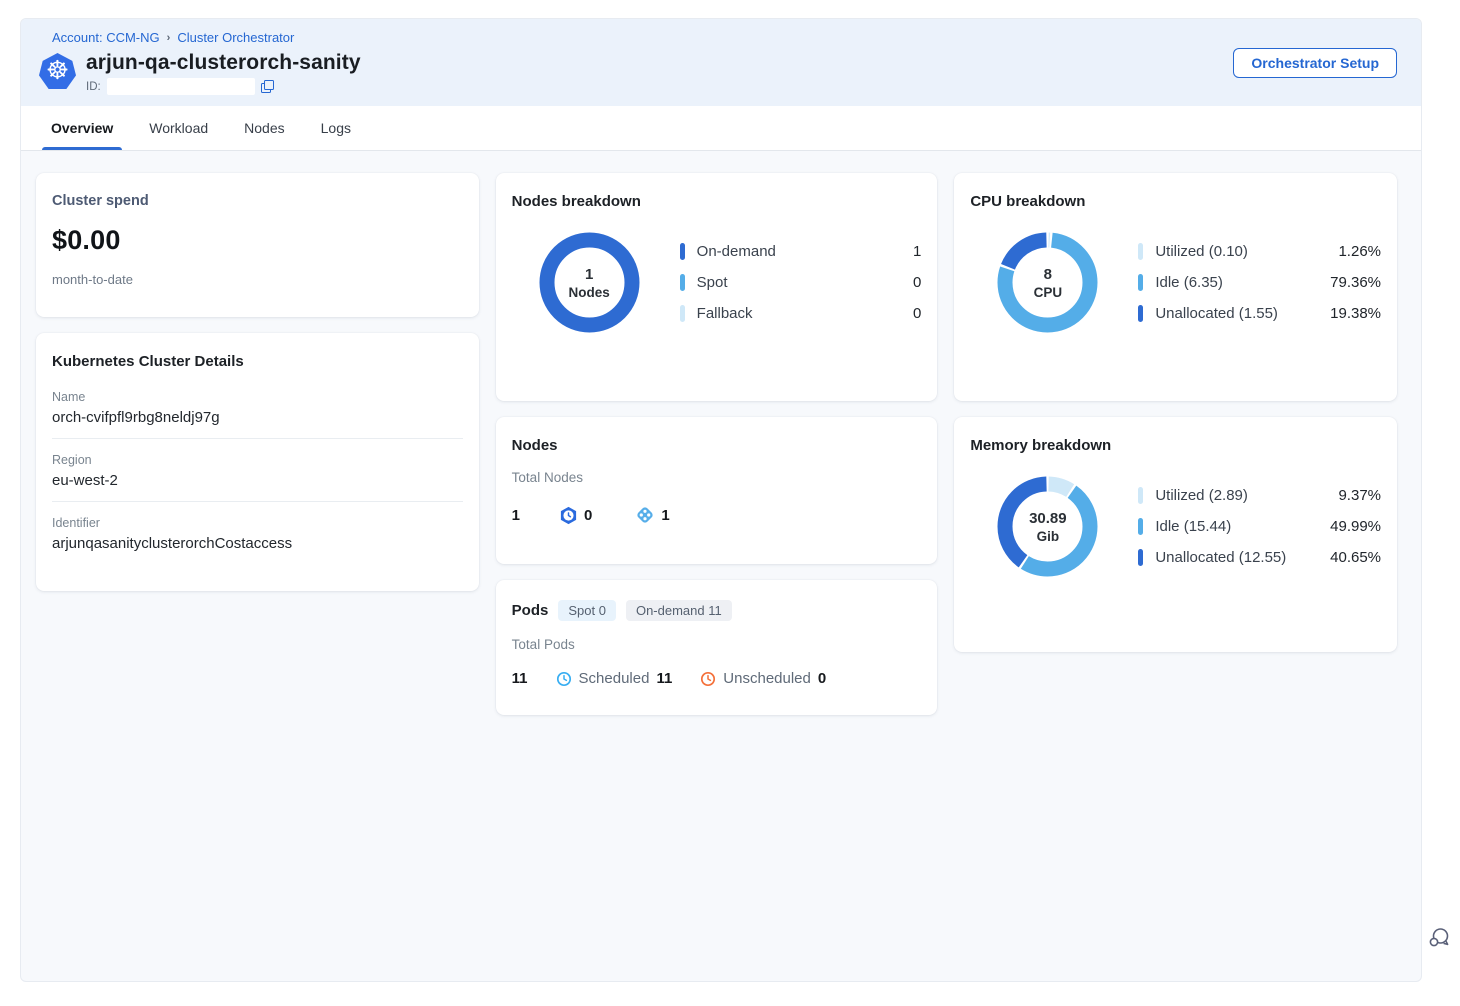  What do you see at coordinates (645, 515) in the screenshot?
I see `on-demand-node-icon` at bounding box center [645, 515].